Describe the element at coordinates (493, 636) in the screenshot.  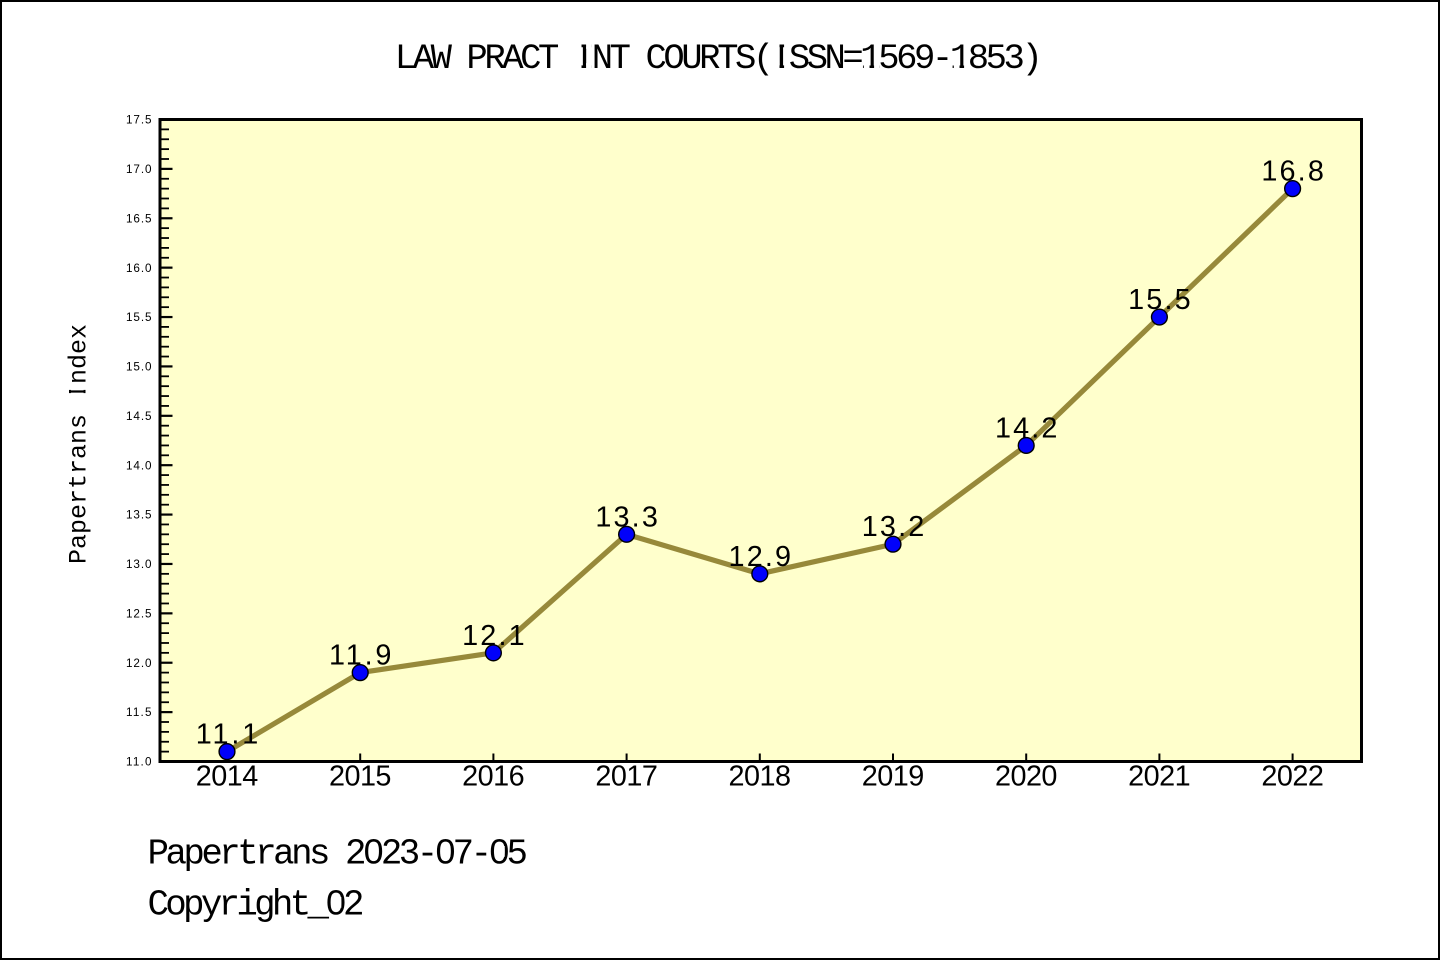
I see `svg-text: 12.1` at that location.